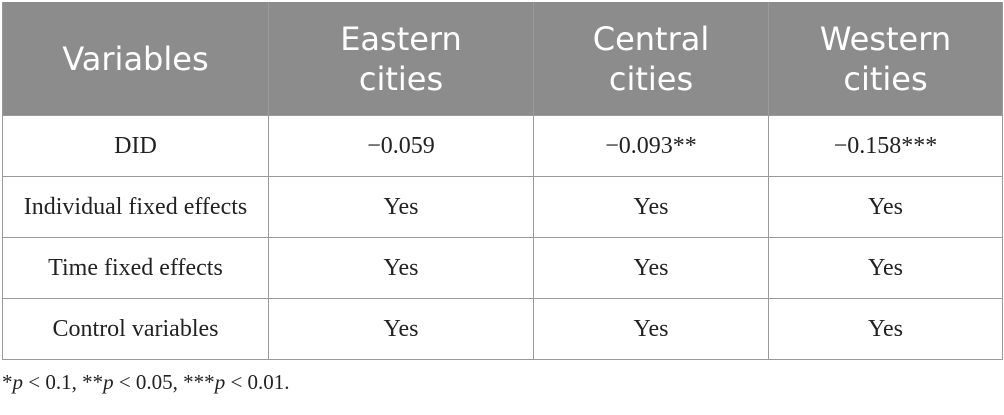 The height and width of the screenshot is (415, 1004). I want to click on header-text: Central cities, so click(651, 58).